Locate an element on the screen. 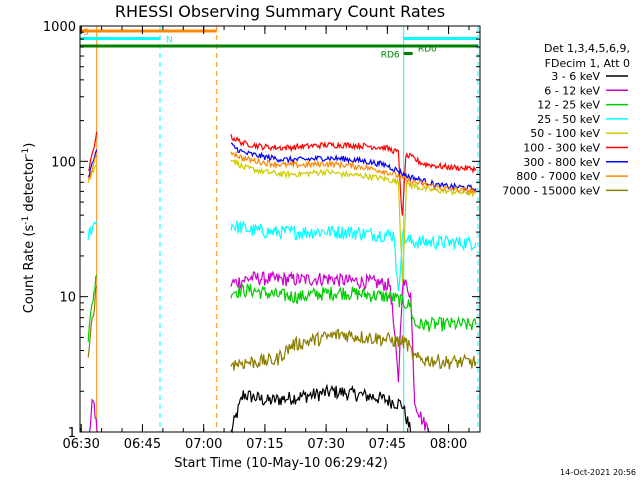 Image resolution: width=640 pixels, height=480 pixels. legend-label-5: 100 - 300 keV is located at coordinates (561, 148).